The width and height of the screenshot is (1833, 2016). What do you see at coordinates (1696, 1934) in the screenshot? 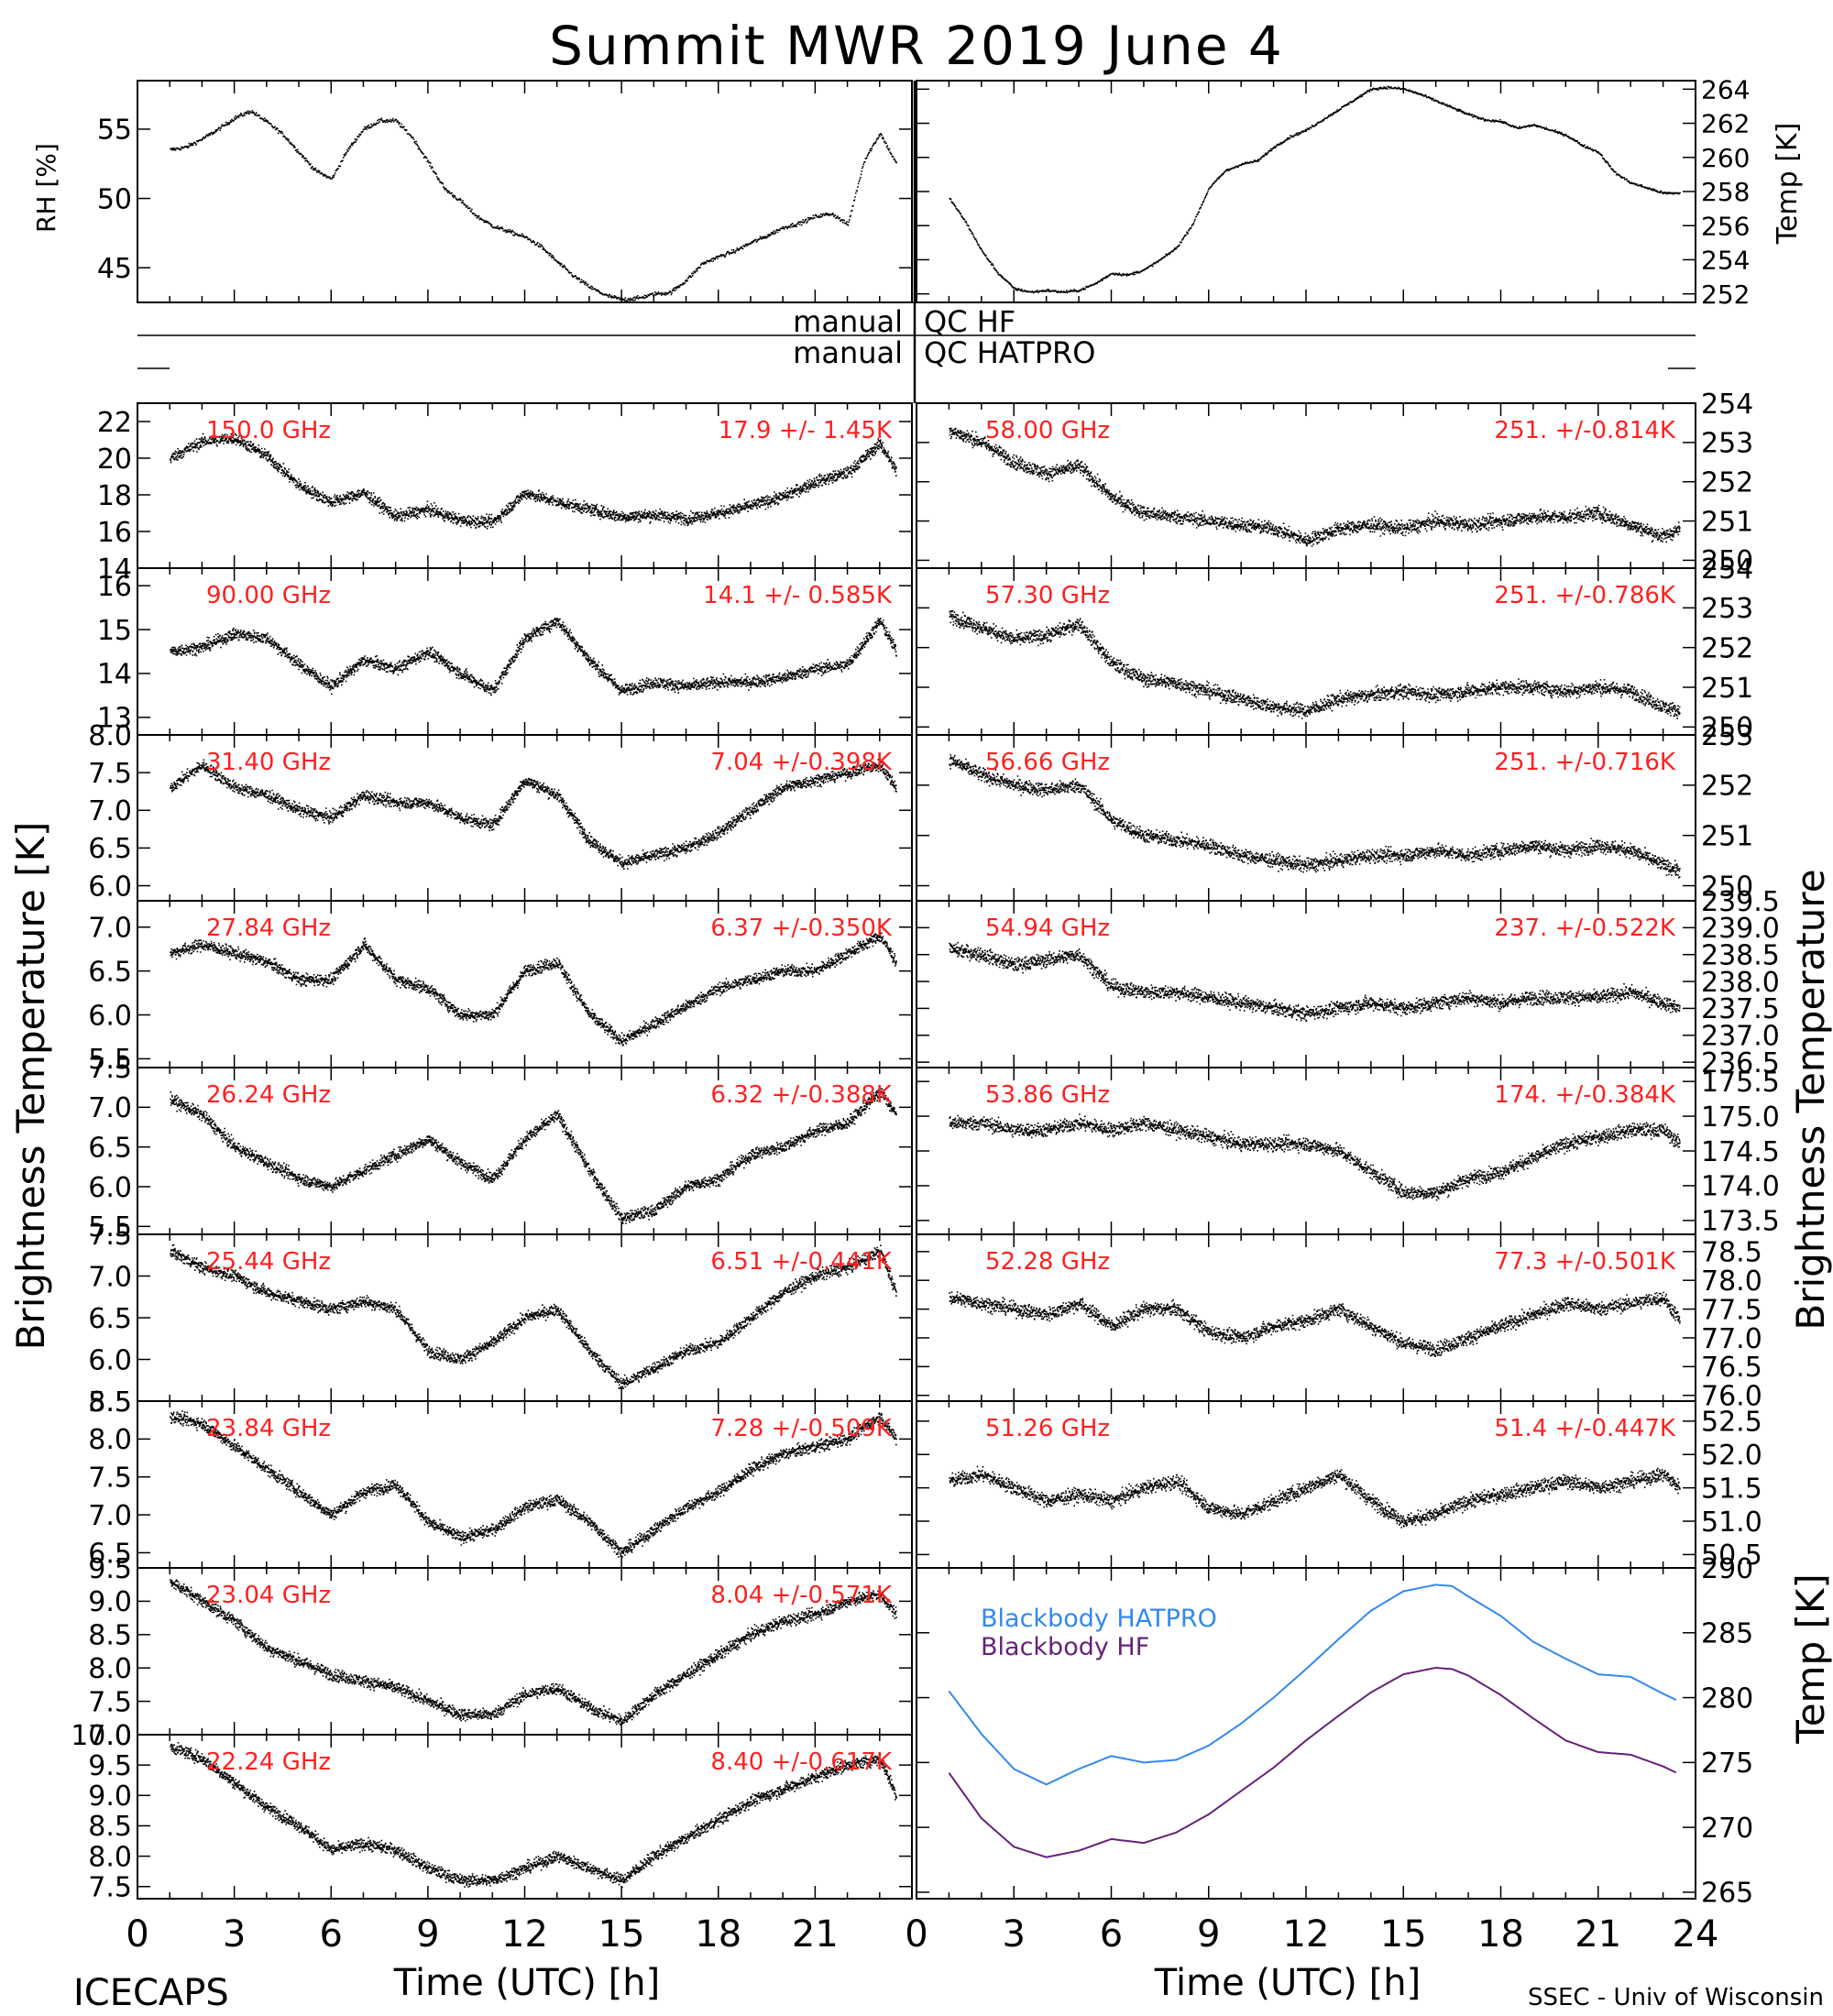
I see `xtick-label-right: 24` at bounding box center [1696, 1934].